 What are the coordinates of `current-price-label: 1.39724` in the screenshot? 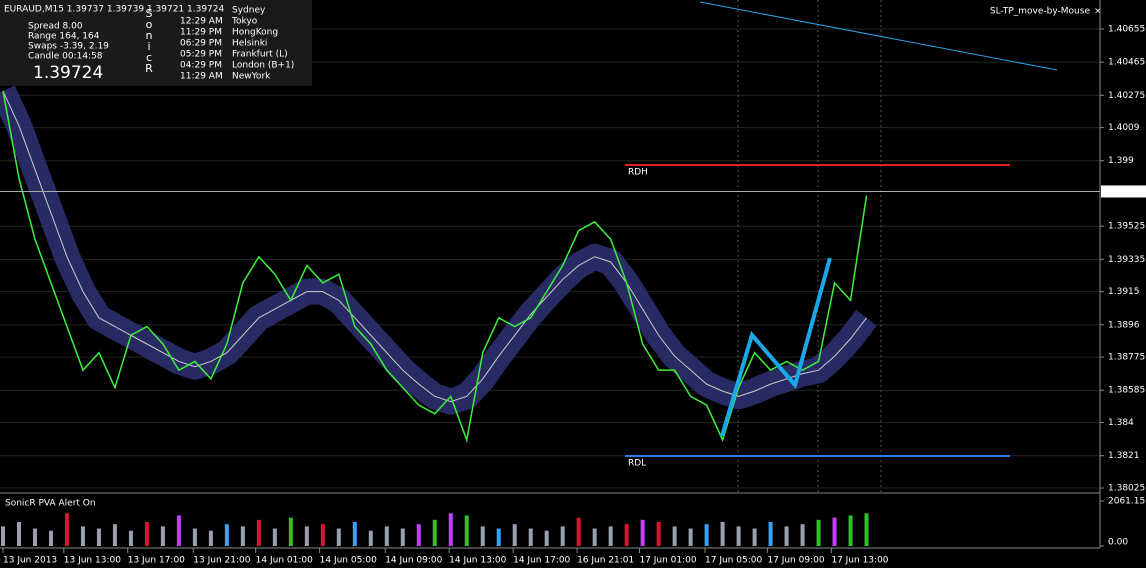 It's located at (1124, 192).